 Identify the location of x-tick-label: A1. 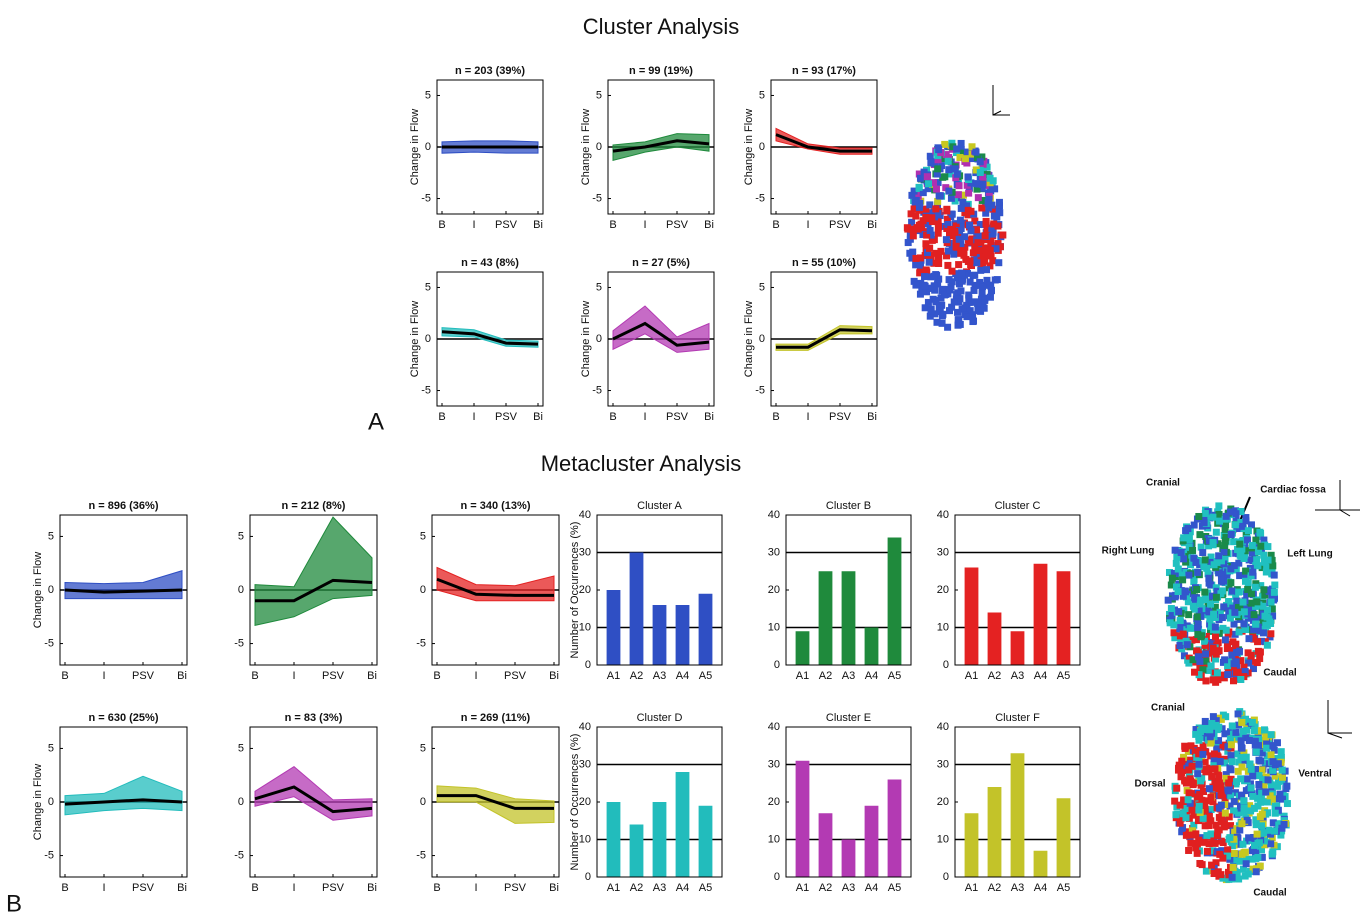
(613, 888).